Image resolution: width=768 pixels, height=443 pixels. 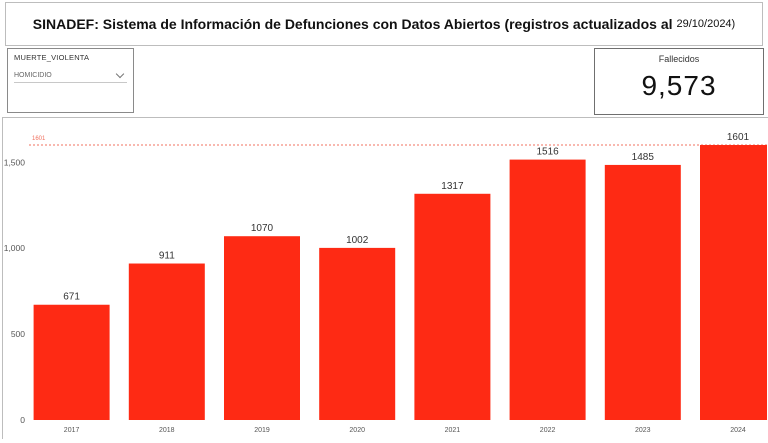 I want to click on bar-2022, so click(x=547, y=289).